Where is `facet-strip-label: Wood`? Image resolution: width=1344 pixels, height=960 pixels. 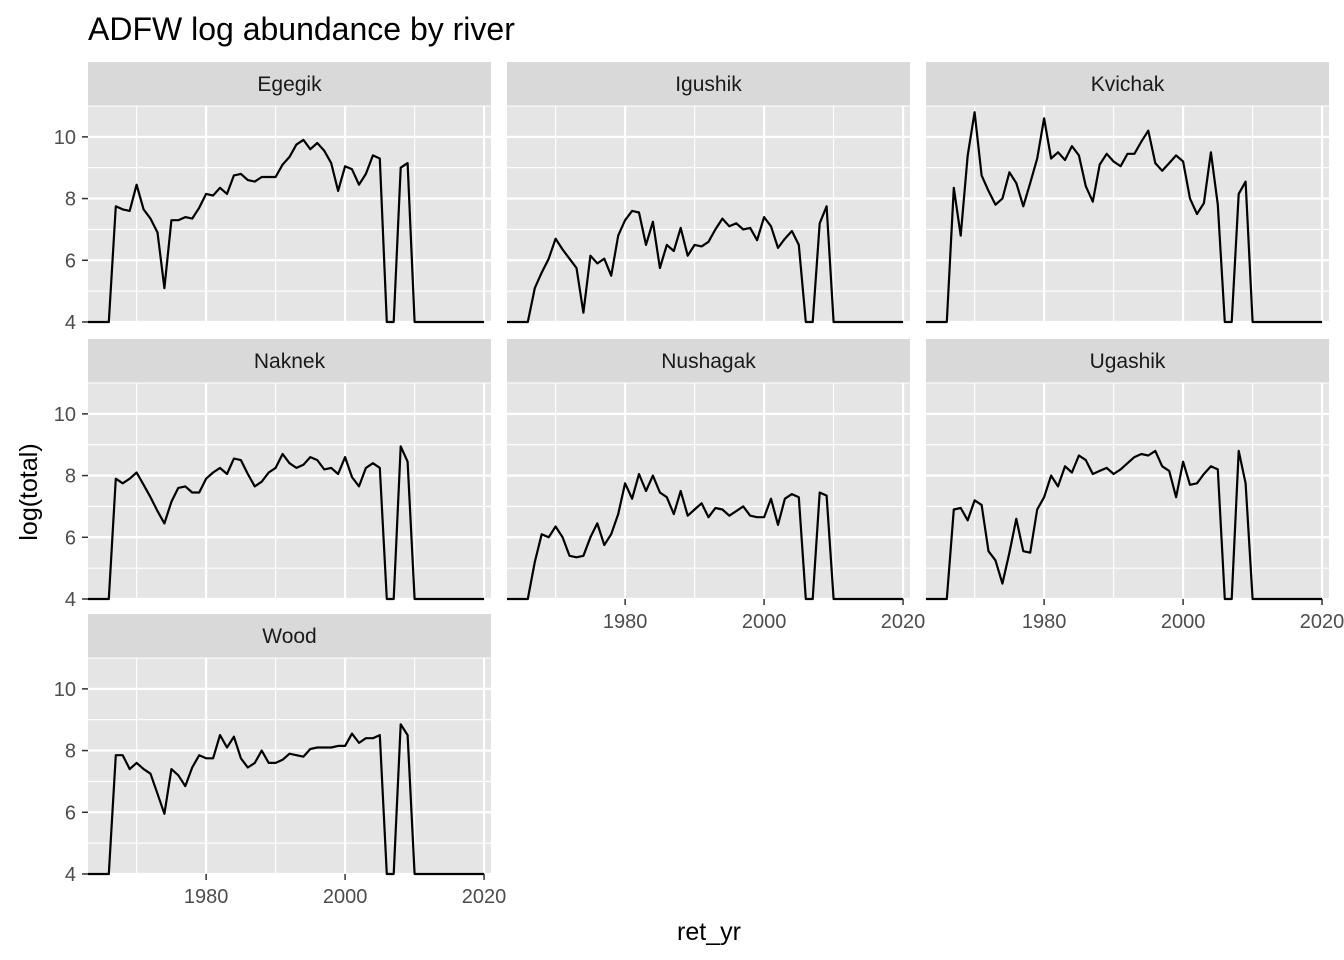
facet-strip-label: Wood is located at coordinates (289, 636).